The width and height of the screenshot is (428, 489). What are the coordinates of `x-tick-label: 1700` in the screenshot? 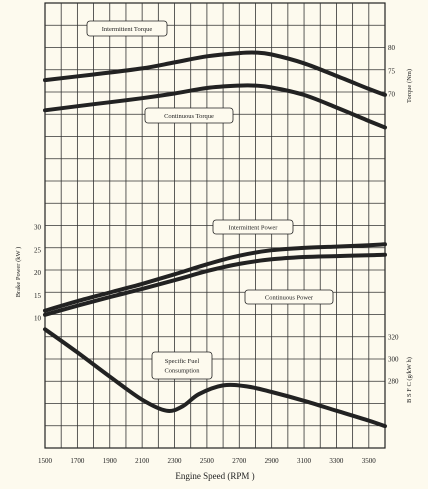 It's located at (77, 461).